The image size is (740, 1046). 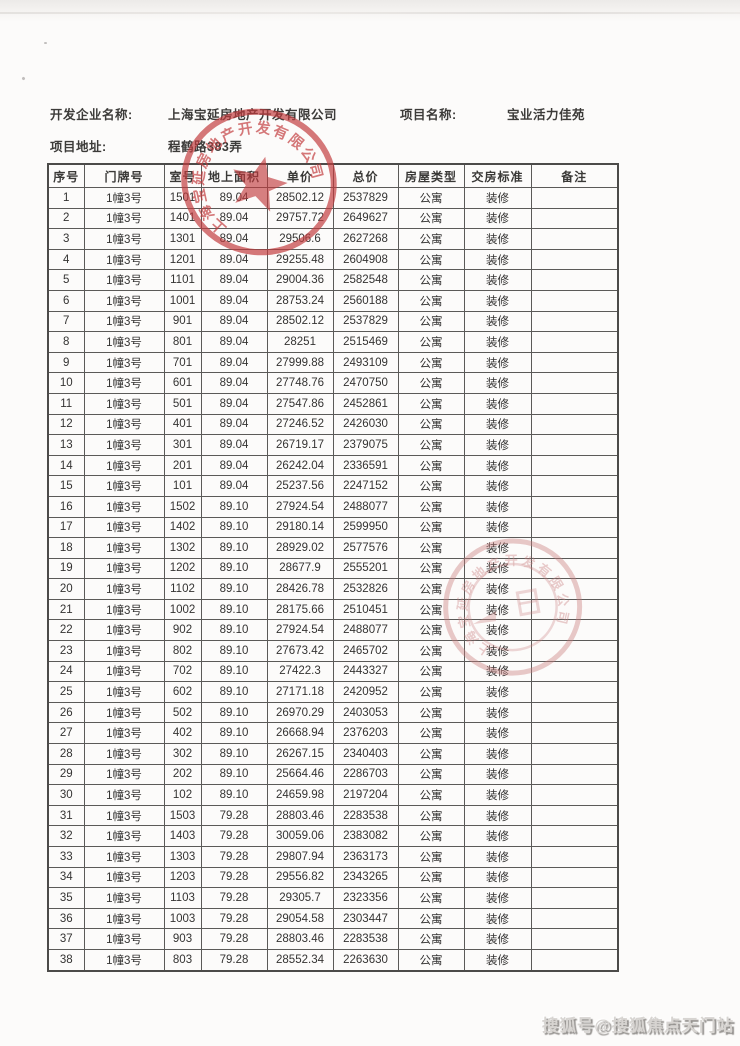 I want to click on table-cell: 1401, so click(x=182, y=218).